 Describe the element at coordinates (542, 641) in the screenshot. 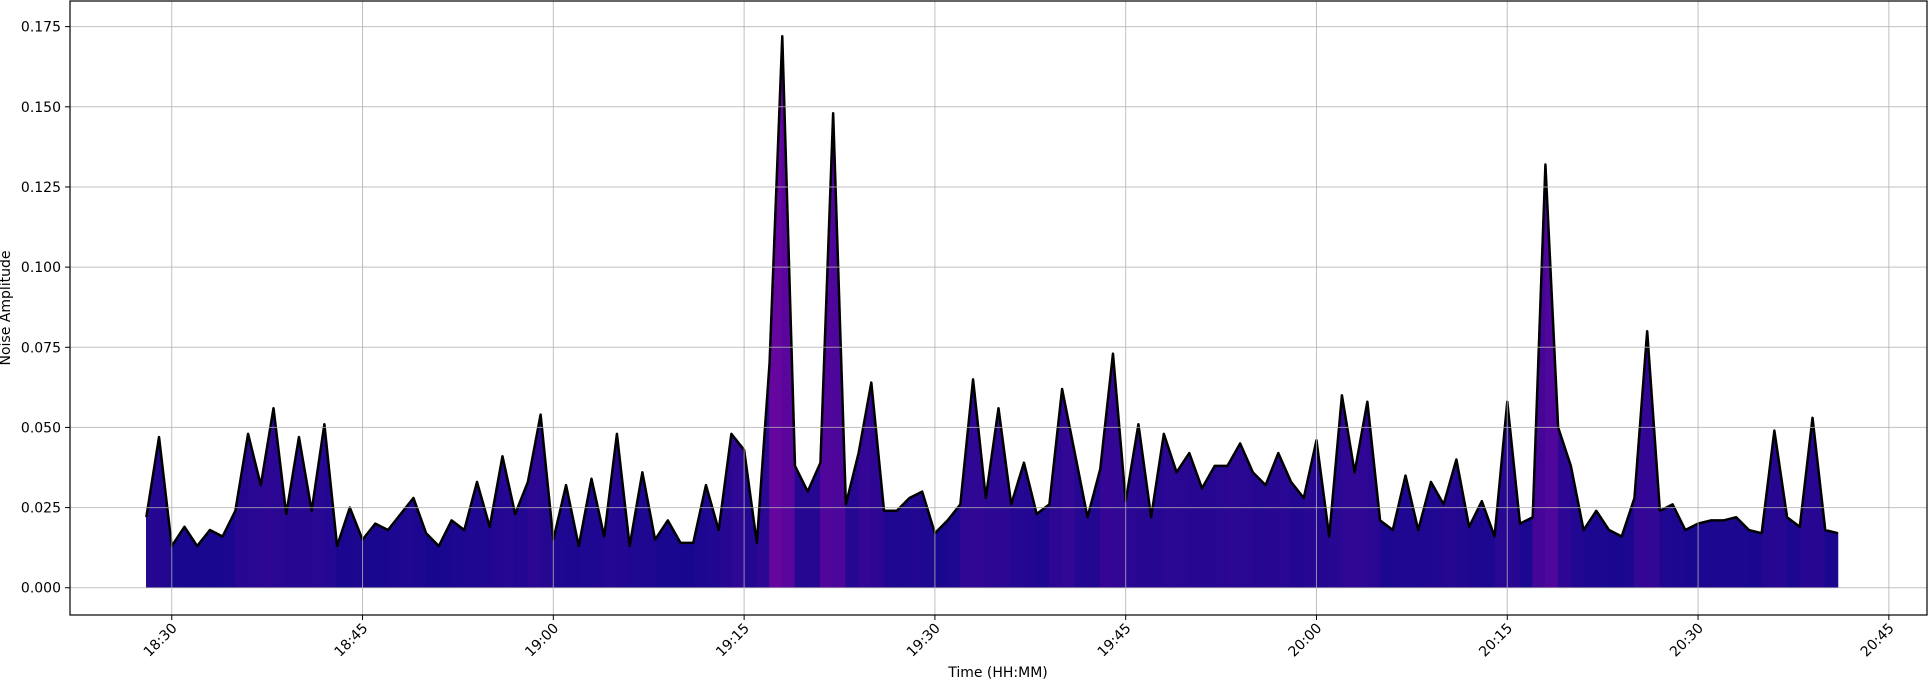

I see `x-tick-label: 19:00` at that location.